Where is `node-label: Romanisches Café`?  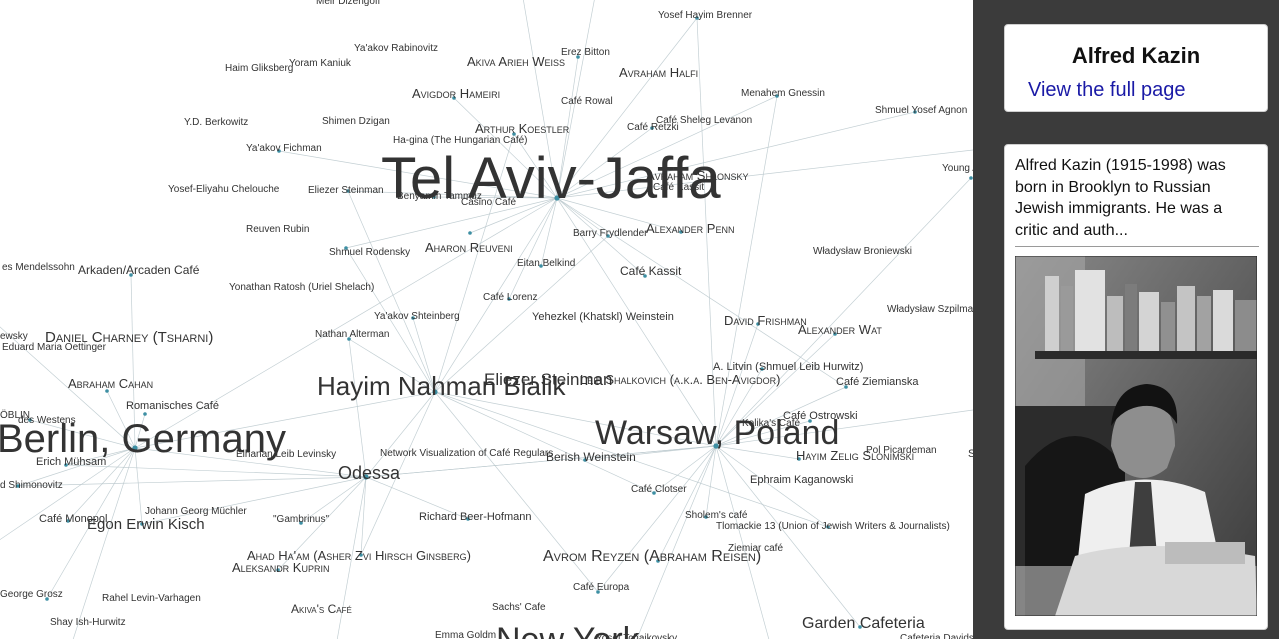
node-label: Romanisches Café is located at coordinates (172, 406).